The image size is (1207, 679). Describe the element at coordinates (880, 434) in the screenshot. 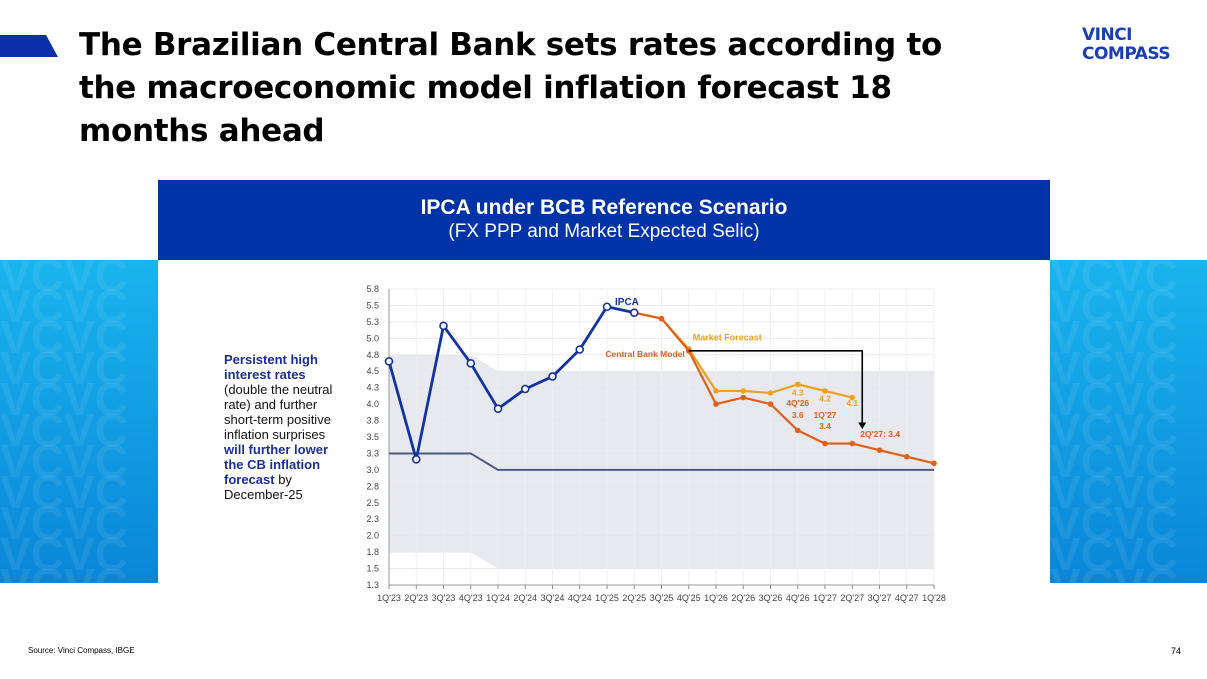

I see `annotation-c2q27: 2Q'27: 3.4` at that location.